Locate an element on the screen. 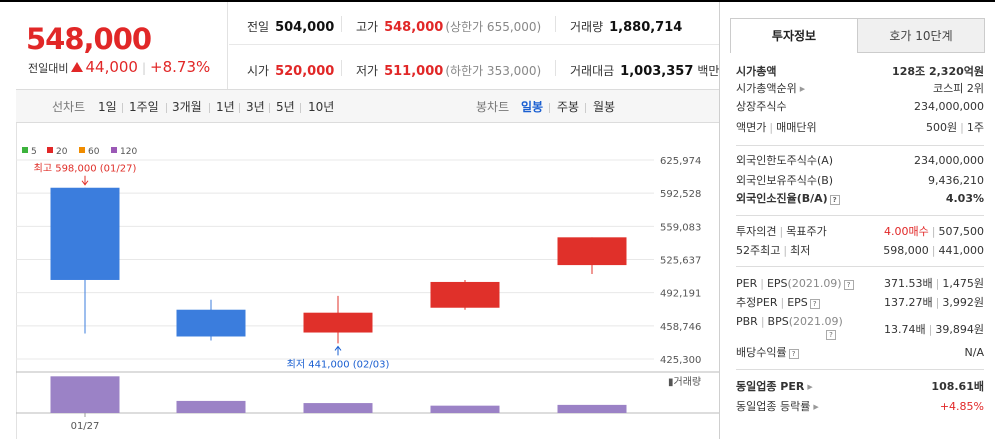 This screenshot has height=439, width=995. row-sector-change: 동일업종 등락률 ▶ +4.85% is located at coordinates (860, 407).